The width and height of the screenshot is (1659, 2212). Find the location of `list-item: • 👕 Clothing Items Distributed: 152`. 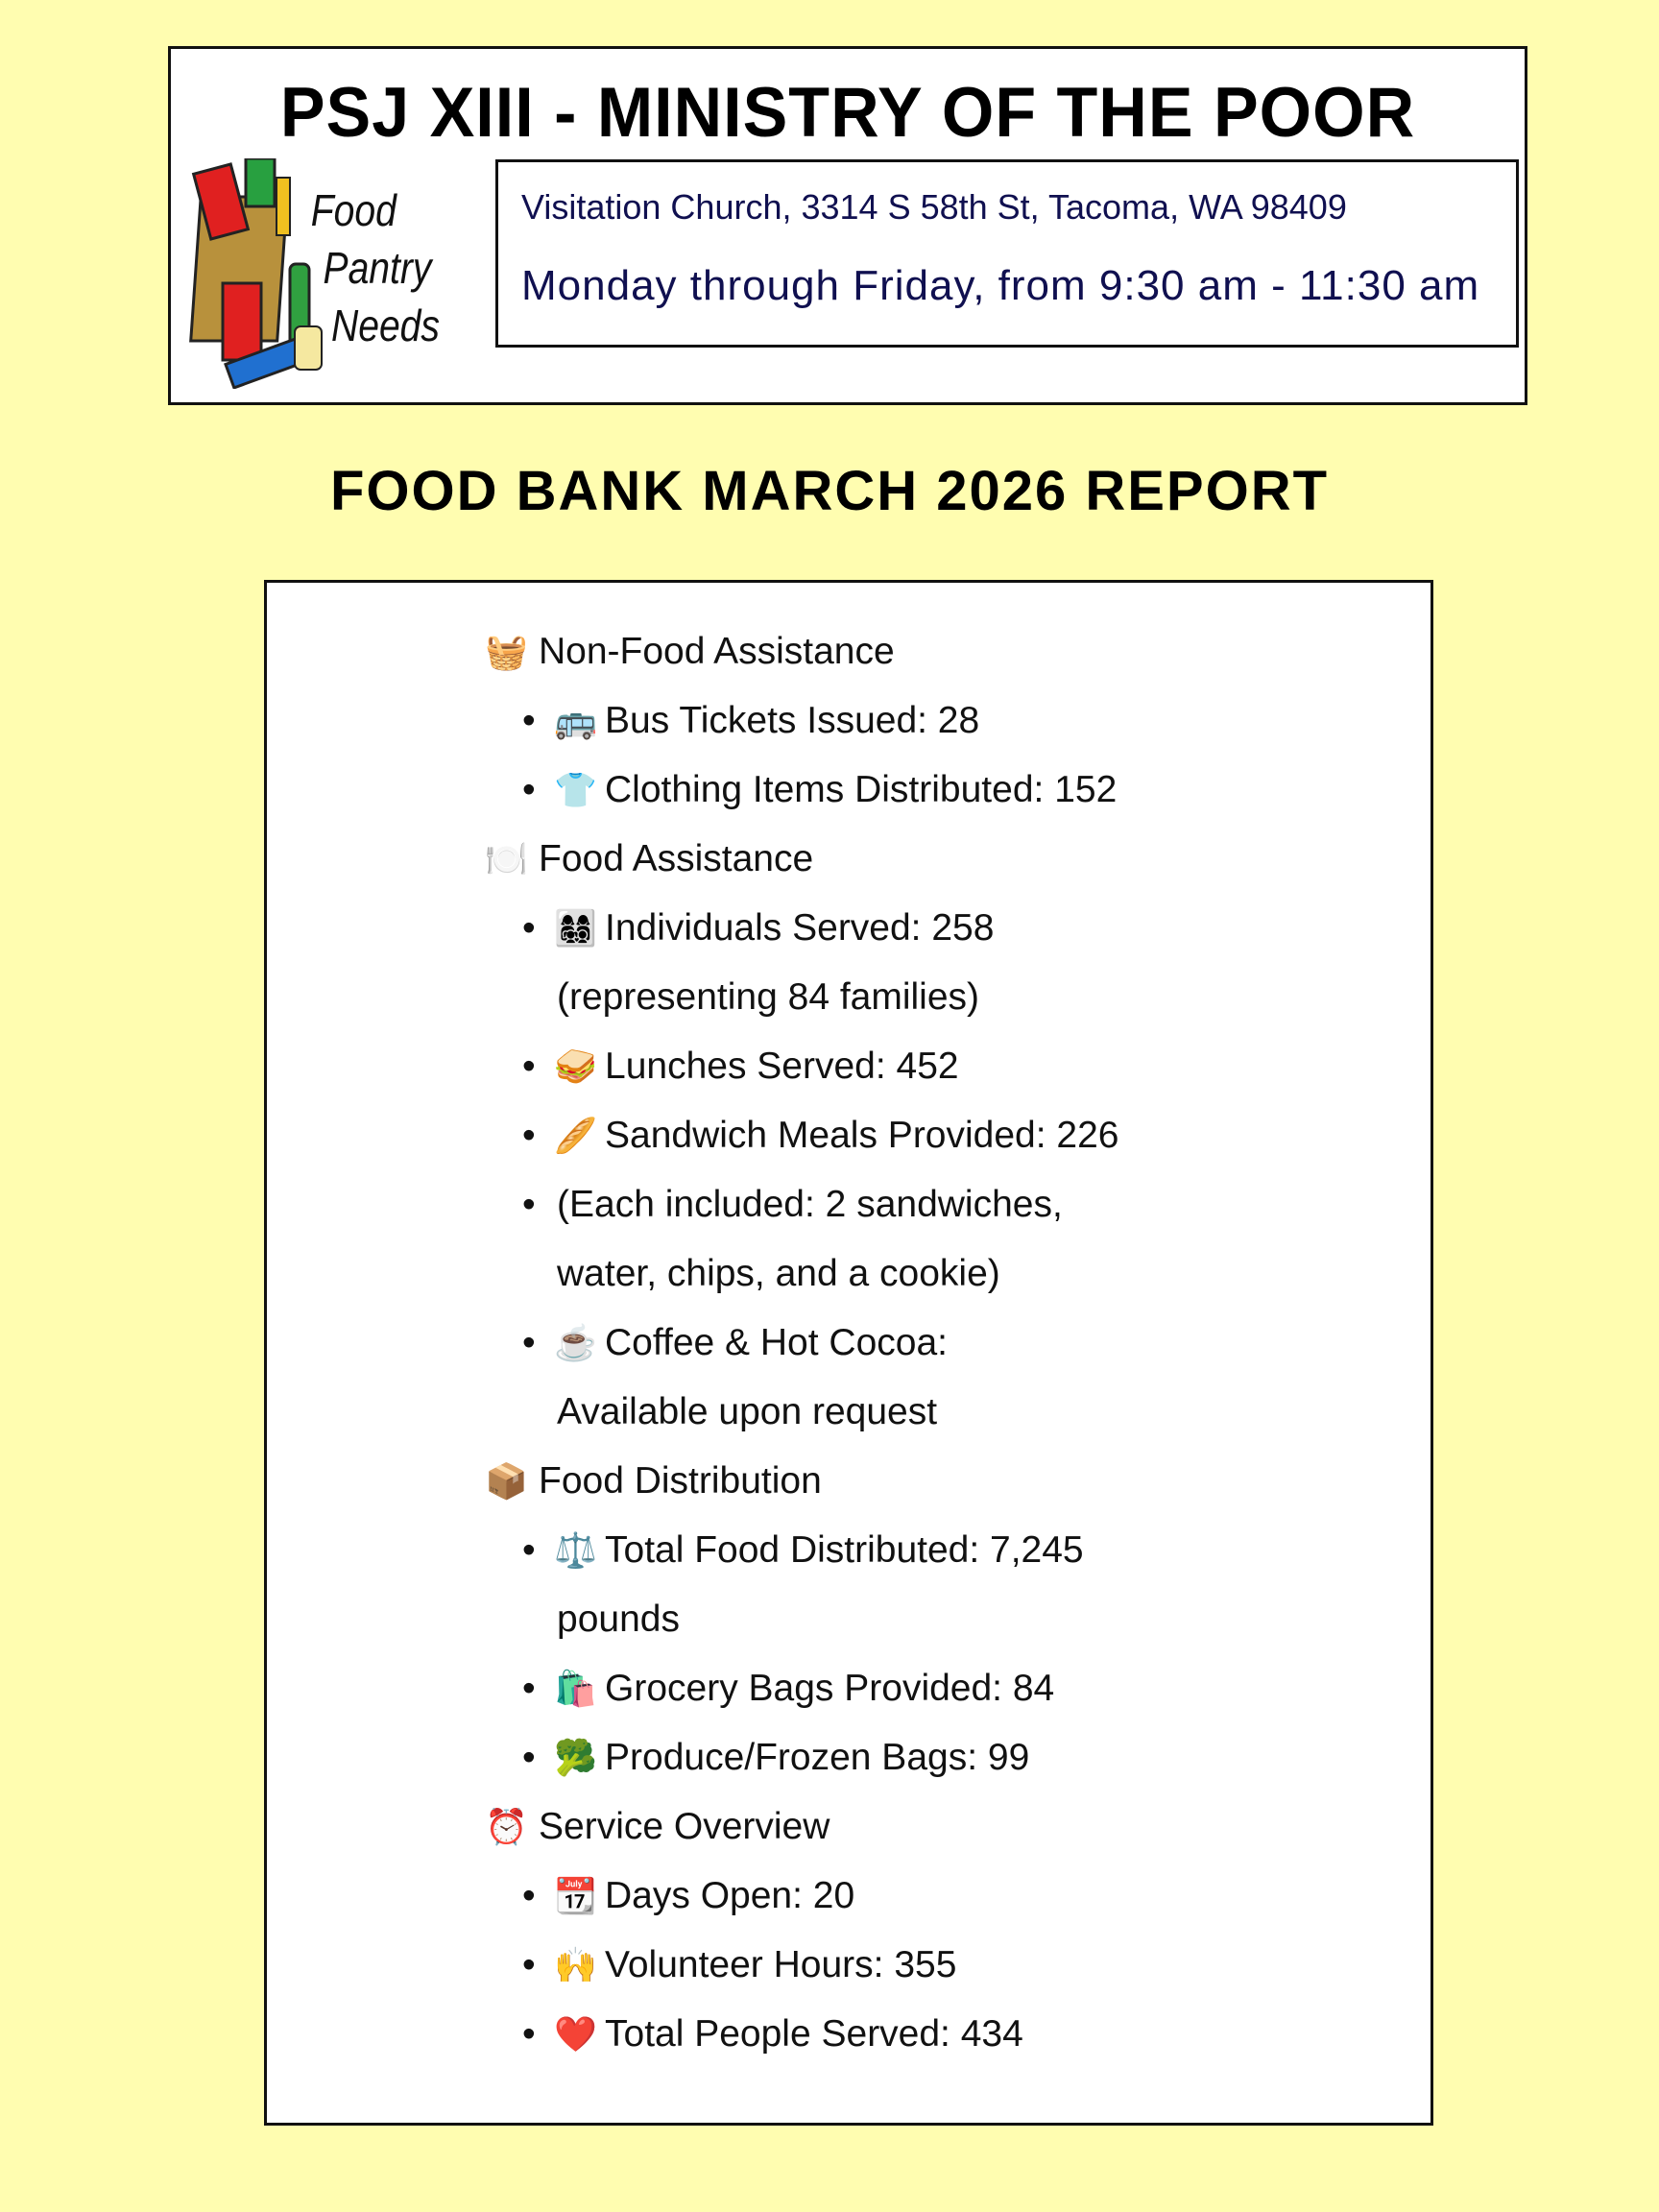

list-item: • 👕 Clothing Items Distributed: 152 is located at coordinates (849, 790).